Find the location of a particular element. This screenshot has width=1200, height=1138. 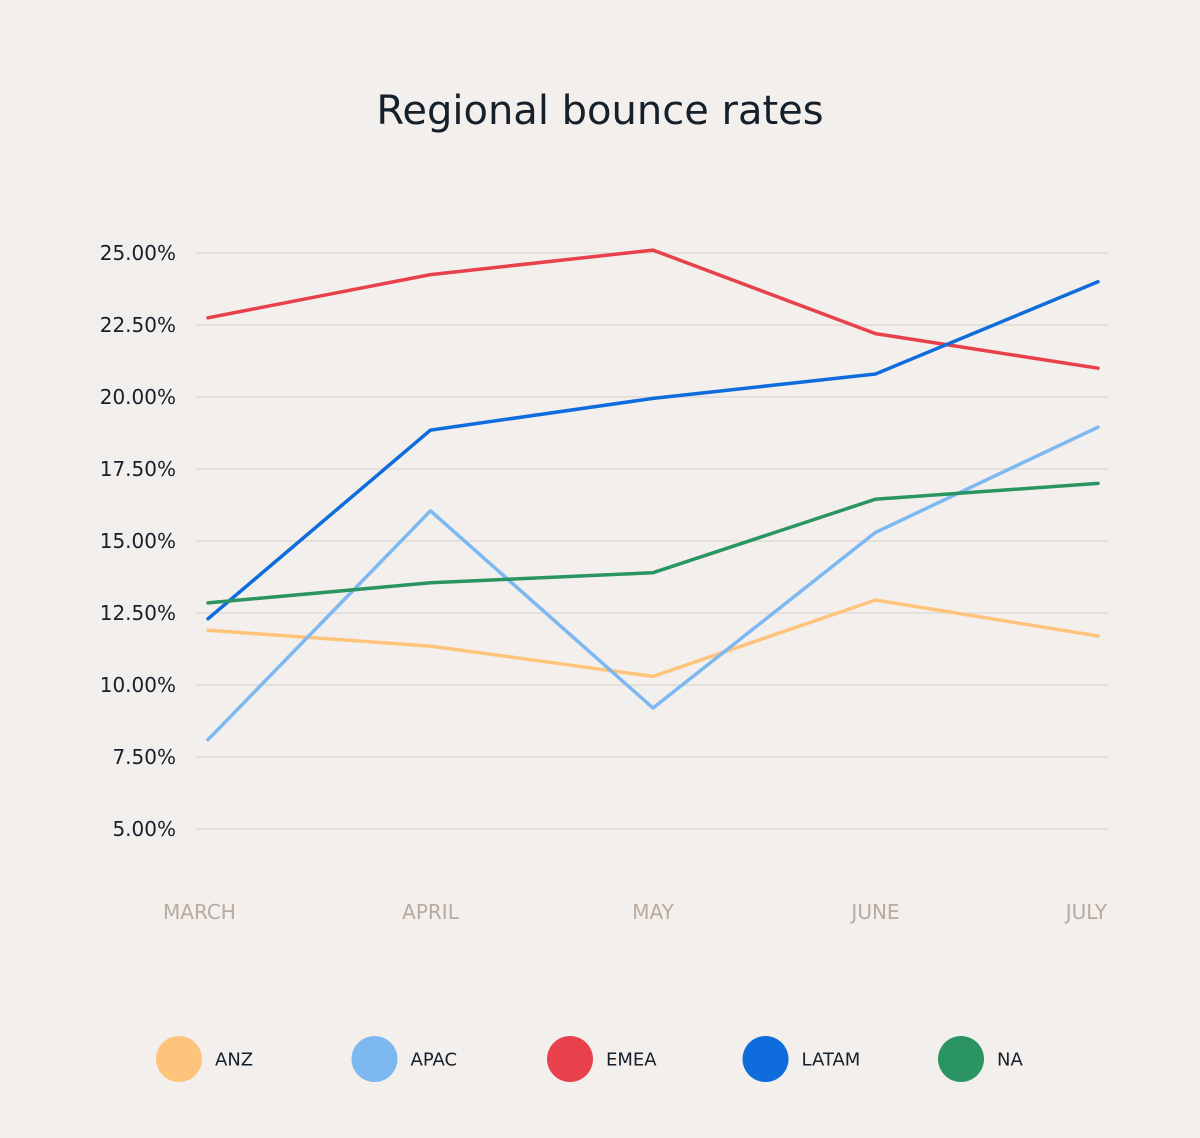

x-tick-label: APRIL is located at coordinates (431, 912).